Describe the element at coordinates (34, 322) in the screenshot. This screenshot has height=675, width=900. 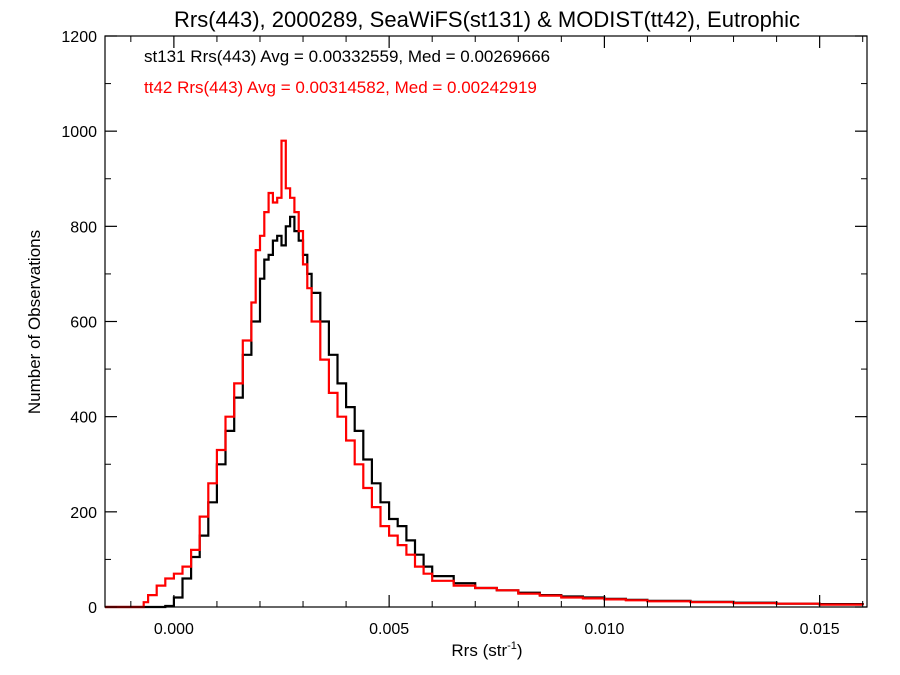
I see `y-axis-label: Number of Observations` at that location.